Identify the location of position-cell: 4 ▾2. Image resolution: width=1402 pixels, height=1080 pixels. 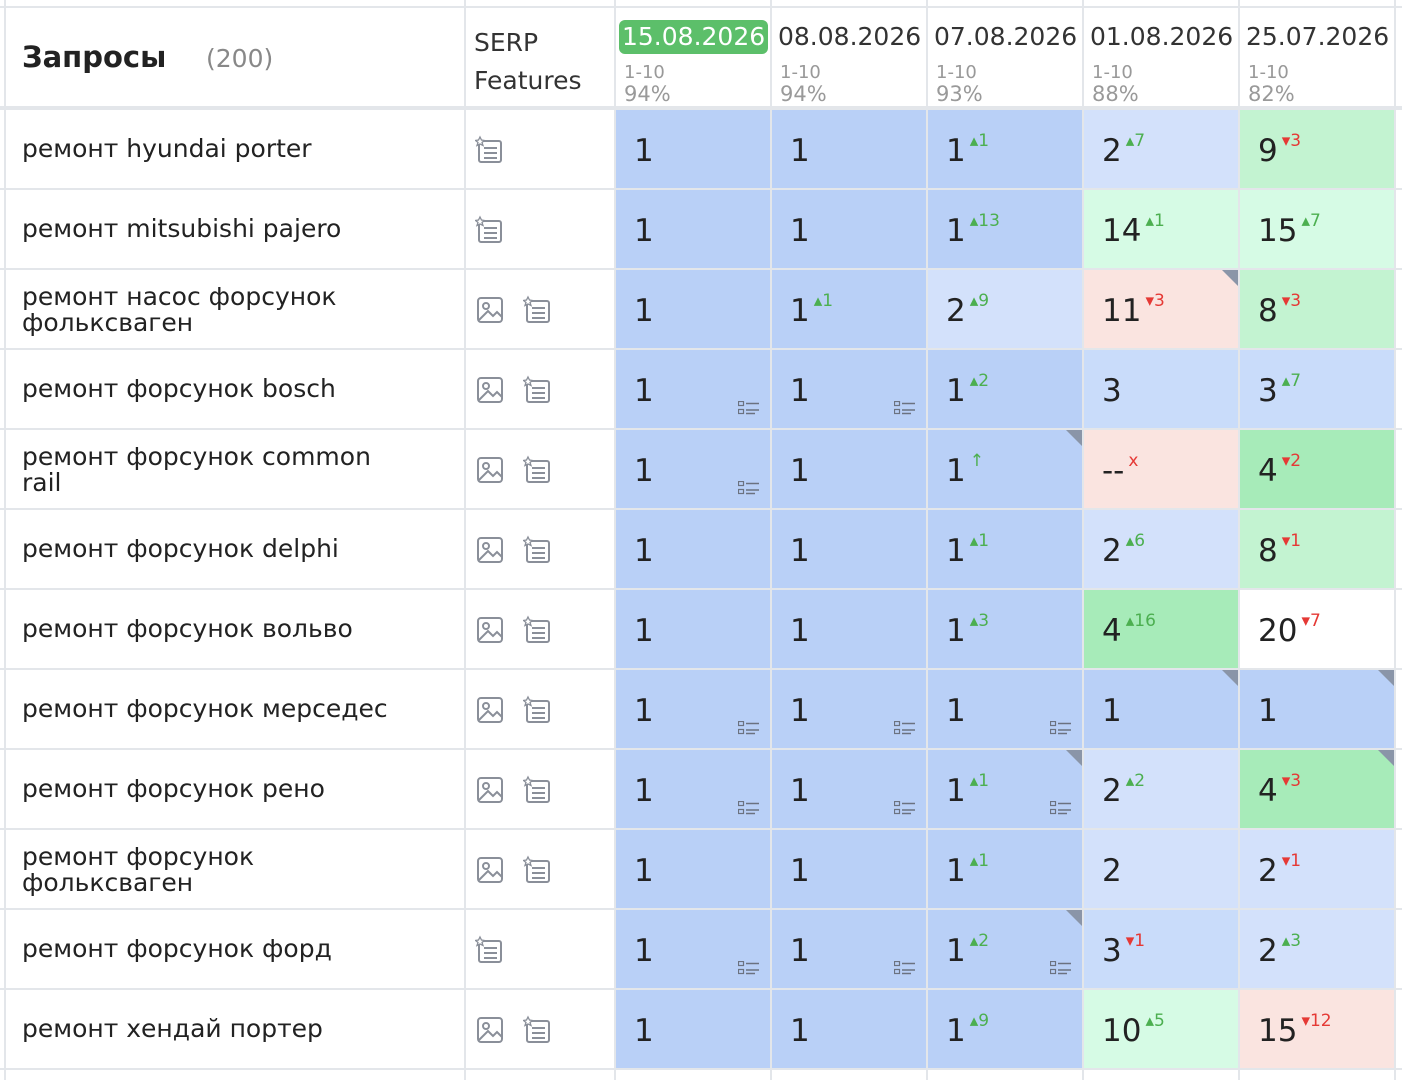
(1317, 469).